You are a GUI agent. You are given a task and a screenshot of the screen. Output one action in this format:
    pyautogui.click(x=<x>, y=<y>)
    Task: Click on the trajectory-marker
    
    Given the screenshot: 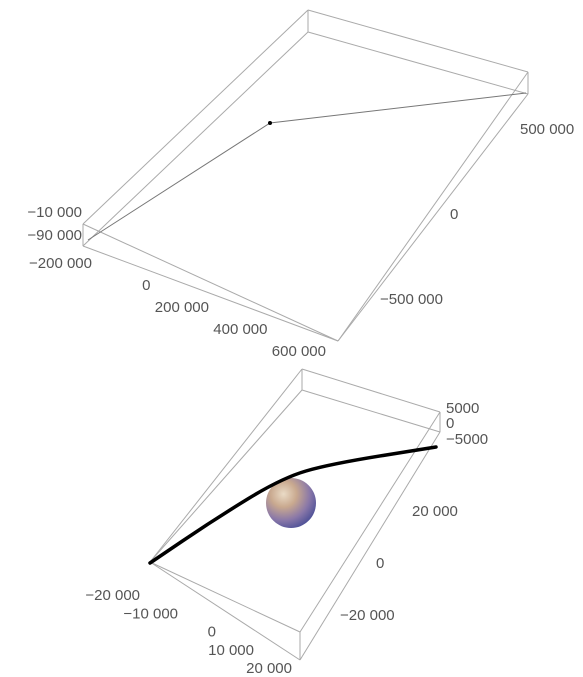 What is the action you would take?
    pyautogui.click(x=270, y=123)
    